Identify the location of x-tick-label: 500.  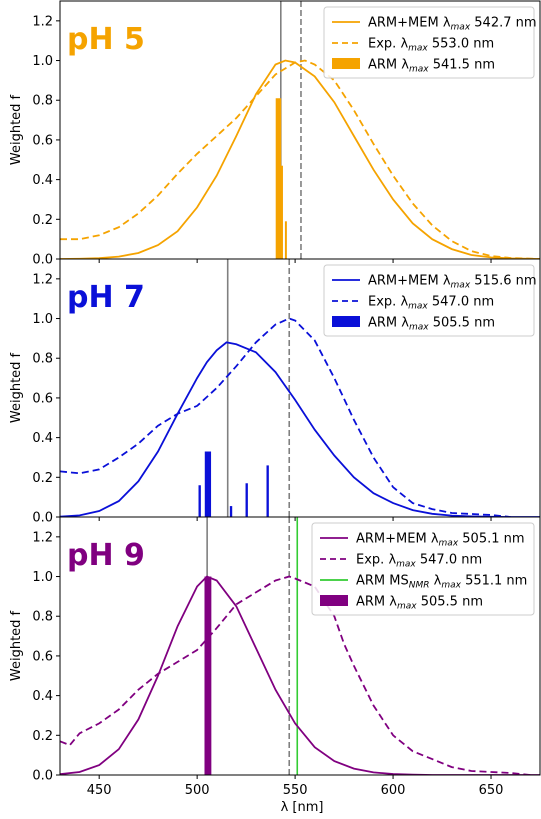
(197, 790).